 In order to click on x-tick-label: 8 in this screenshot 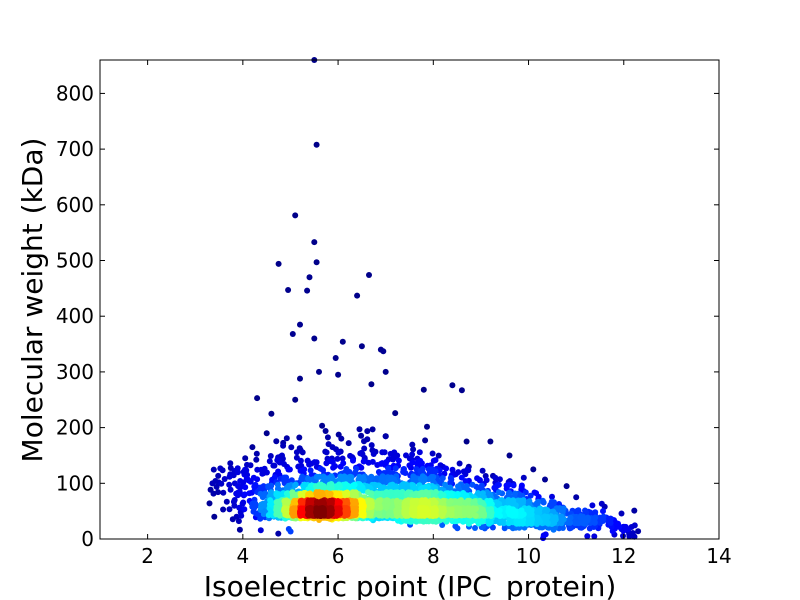, I will do `click(433, 556)`.